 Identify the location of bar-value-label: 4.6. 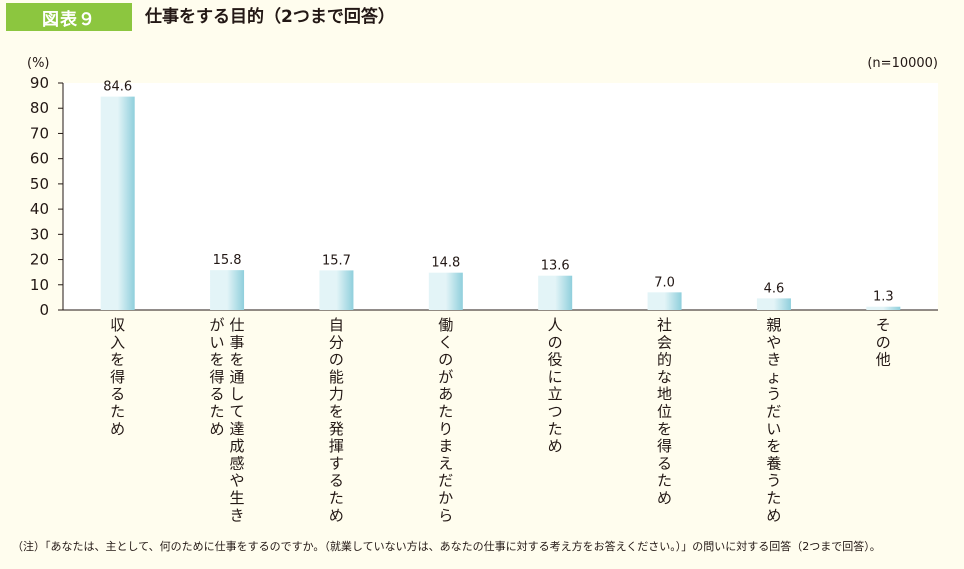
(774, 288).